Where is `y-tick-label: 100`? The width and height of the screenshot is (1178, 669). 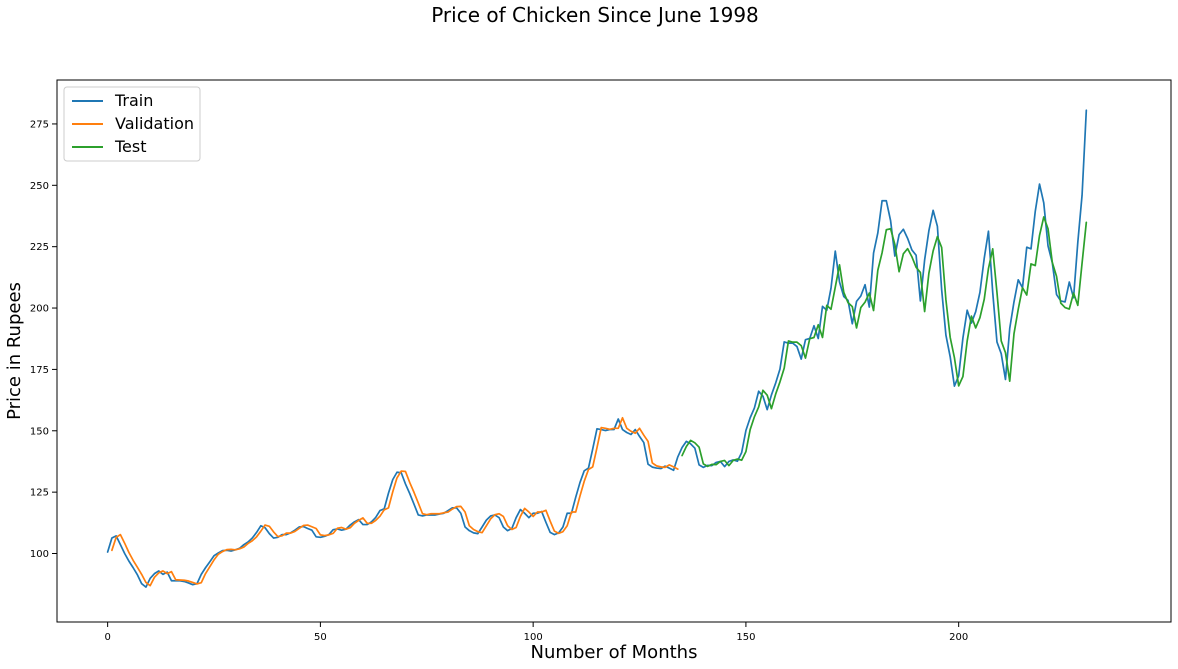
y-tick-label: 100 is located at coordinates (39, 554).